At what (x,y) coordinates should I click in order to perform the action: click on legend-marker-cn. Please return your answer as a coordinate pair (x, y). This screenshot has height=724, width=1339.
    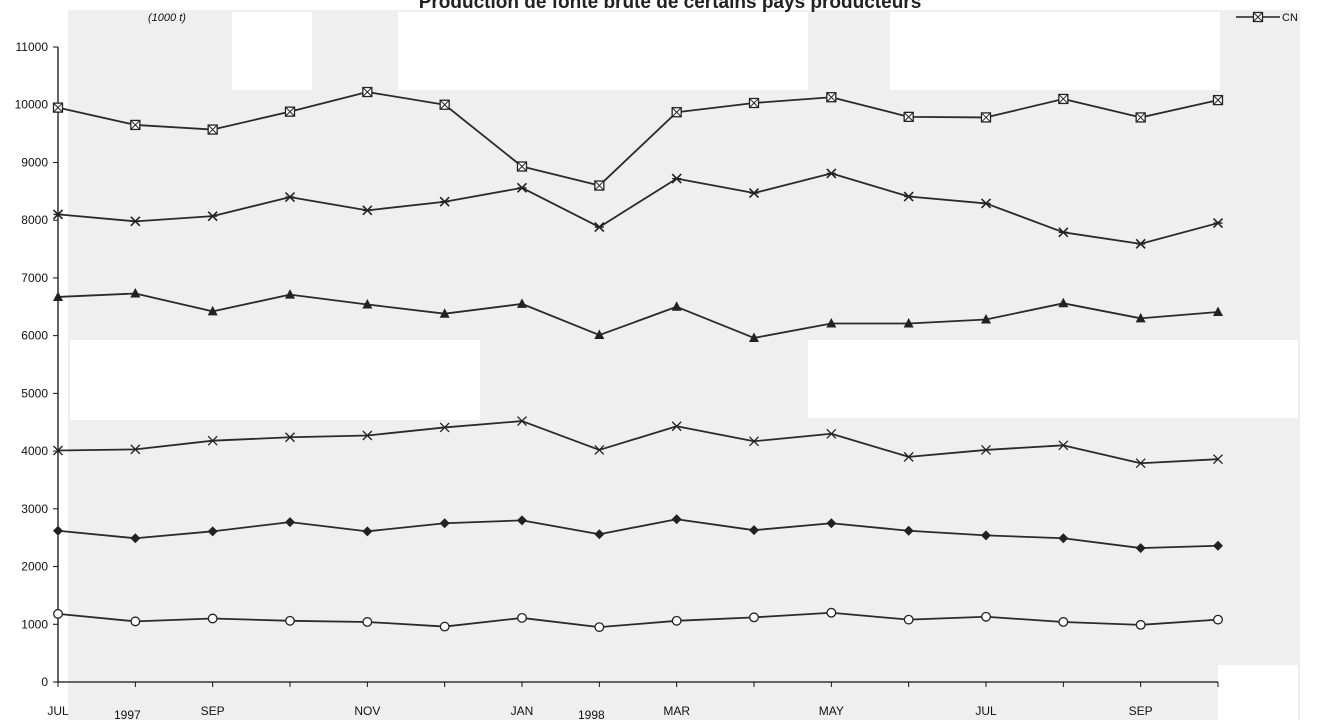
    Looking at the image, I should click on (1258, 17).